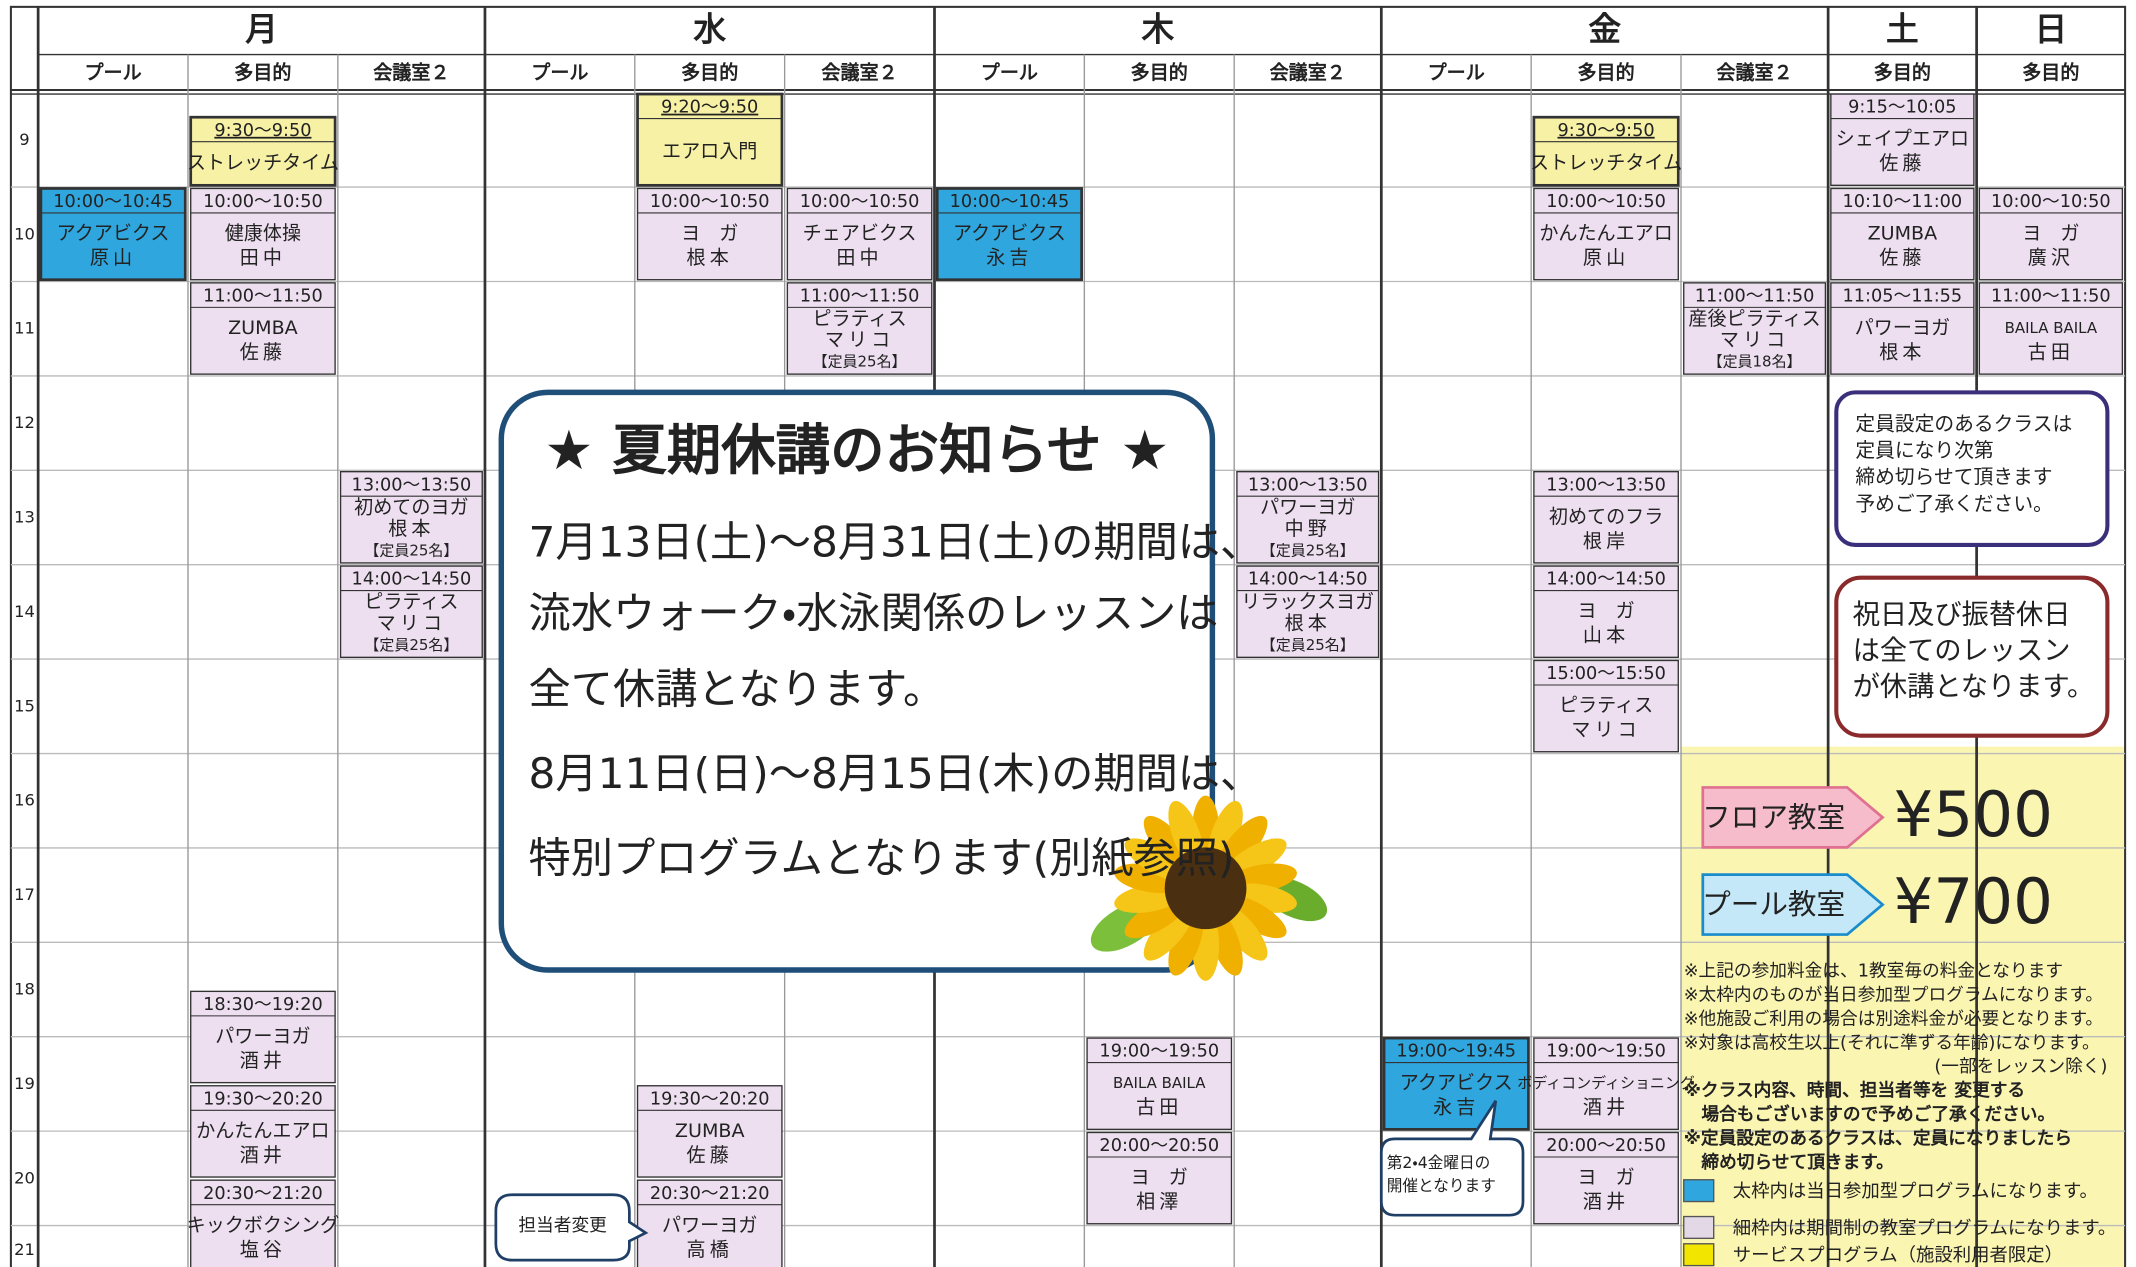  What do you see at coordinates (1973, 901) in the screenshot?
I see `price-value: ¥700` at bounding box center [1973, 901].